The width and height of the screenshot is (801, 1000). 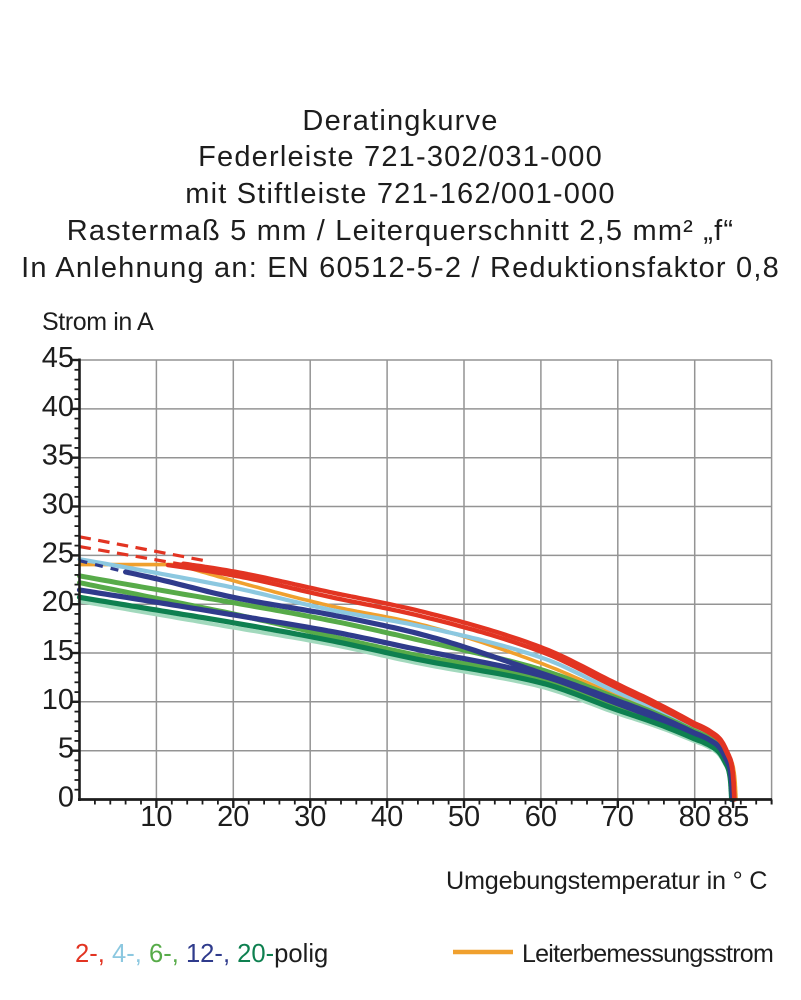 What do you see at coordinates (733, 817) in the screenshot?
I see `svg-text: 85` at bounding box center [733, 817].